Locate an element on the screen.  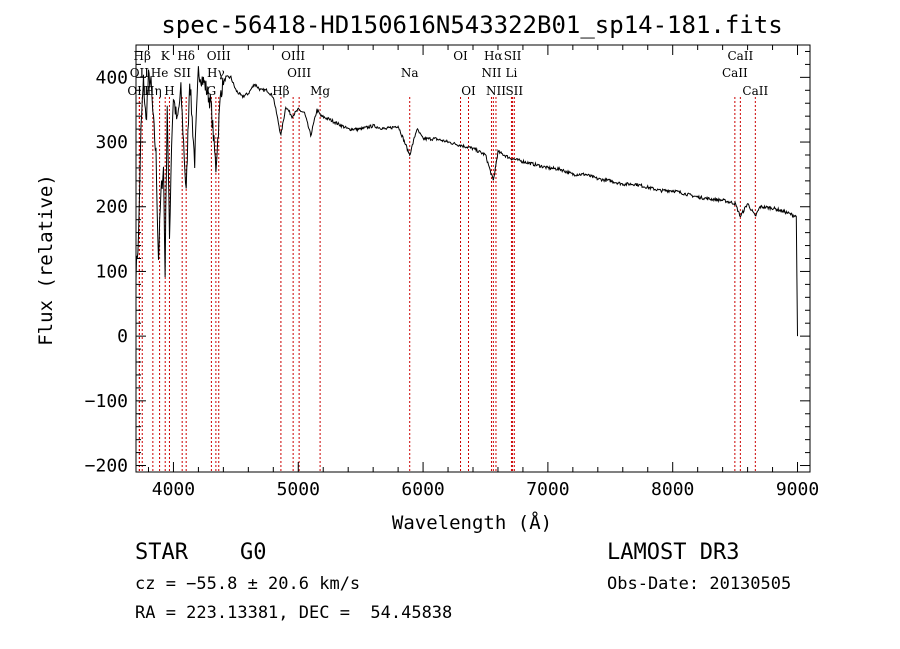
line-marker-label: Hη is located at coordinates (153, 91).